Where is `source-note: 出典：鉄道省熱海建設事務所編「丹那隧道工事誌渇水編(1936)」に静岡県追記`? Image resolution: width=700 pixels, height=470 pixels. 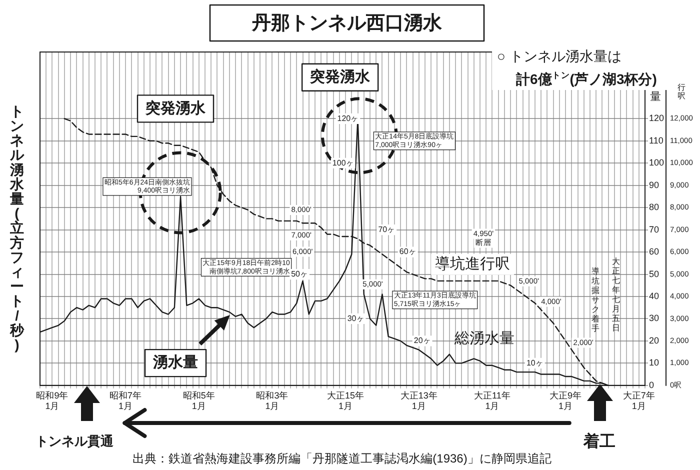 source-note: 出典：鉄道省熱海建設事務所編「丹那隧道工事誌渇水編(1936)」に静岡県追記 is located at coordinates (342, 458).